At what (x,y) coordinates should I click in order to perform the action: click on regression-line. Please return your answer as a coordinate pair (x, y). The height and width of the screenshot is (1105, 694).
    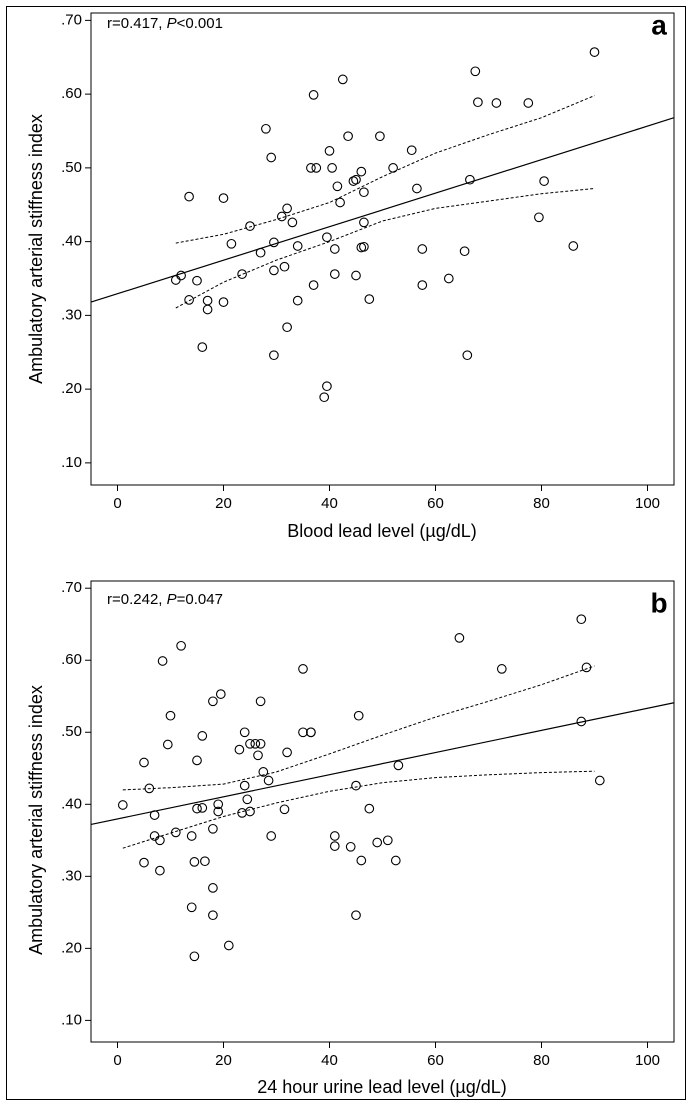
    Looking at the image, I should click on (382, 764).